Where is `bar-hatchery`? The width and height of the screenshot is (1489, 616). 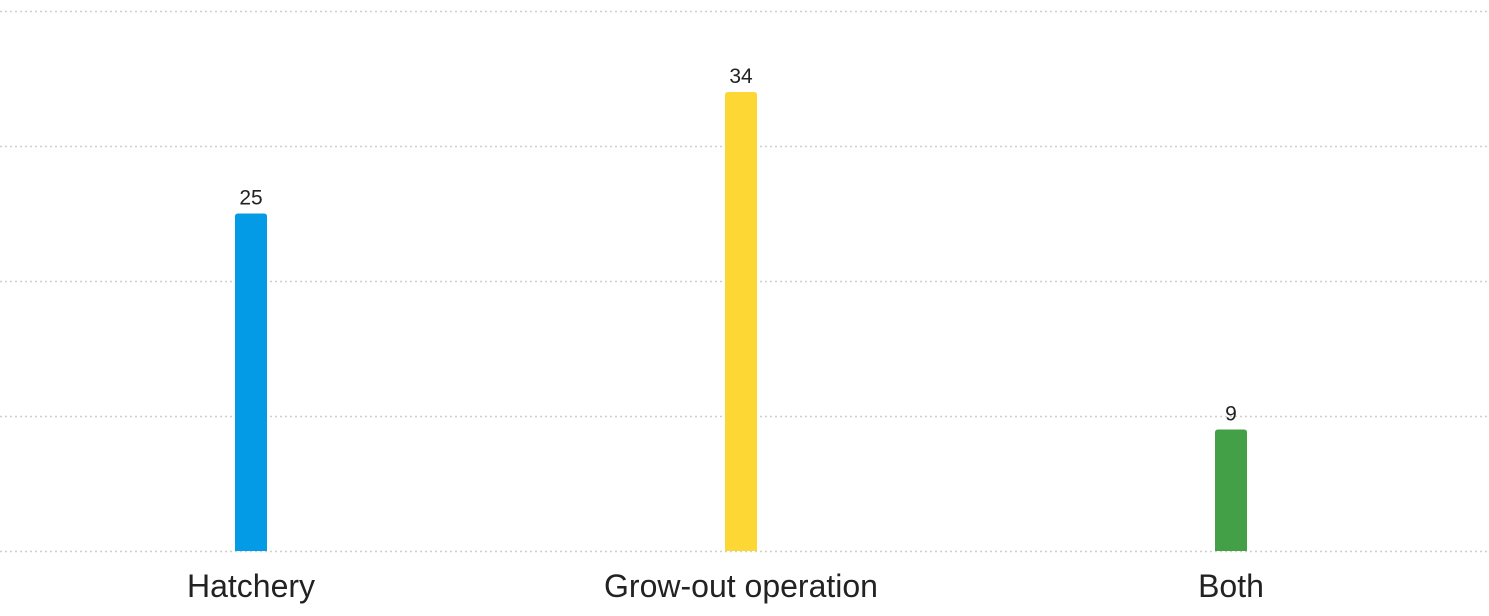
bar-hatchery is located at coordinates (251, 382).